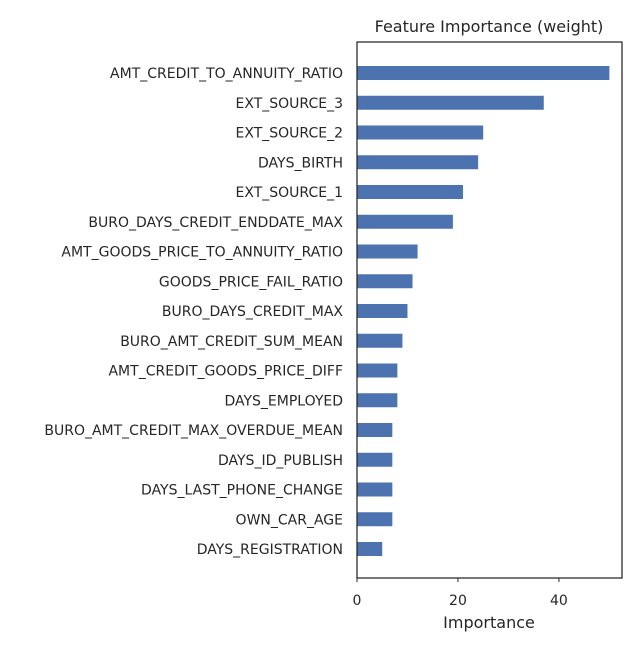 The height and width of the screenshot is (650, 640). Describe the element at coordinates (300, 163) in the screenshot. I see `y-tick-label: DAYS_BIRTH` at that location.